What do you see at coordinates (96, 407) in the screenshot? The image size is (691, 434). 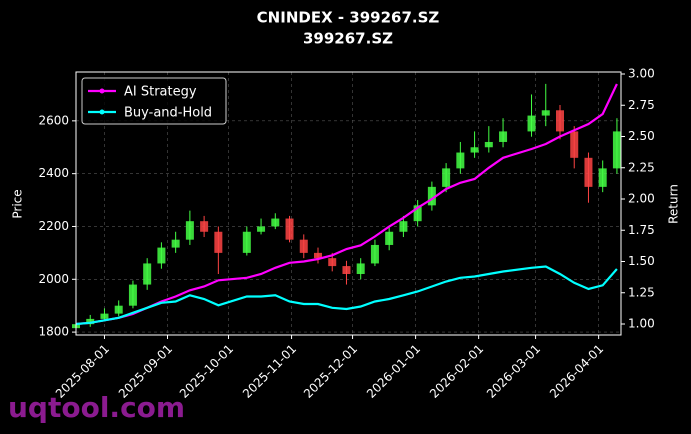 I see `watermark: uqtool.com` at bounding box center [96, 407].